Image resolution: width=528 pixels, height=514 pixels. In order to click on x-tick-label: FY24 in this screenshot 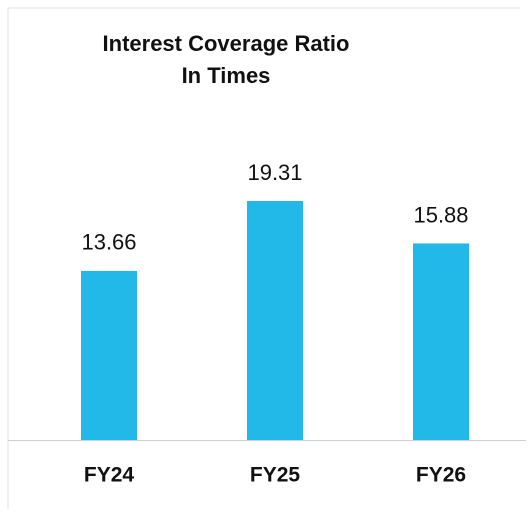, I will do `click(109, 475)`.